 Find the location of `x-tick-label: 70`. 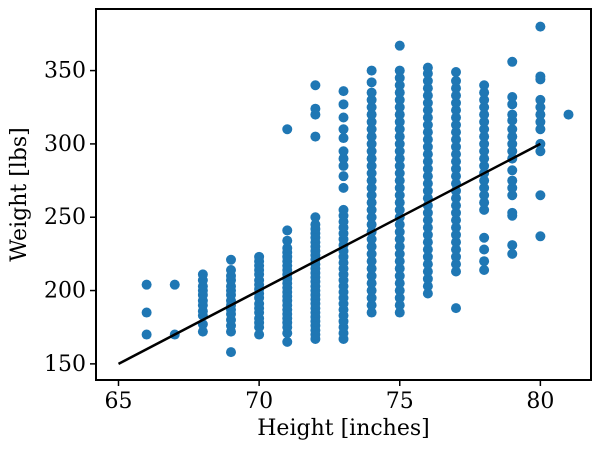

x-tick-label: 70 is located at coordinates (259, 401).